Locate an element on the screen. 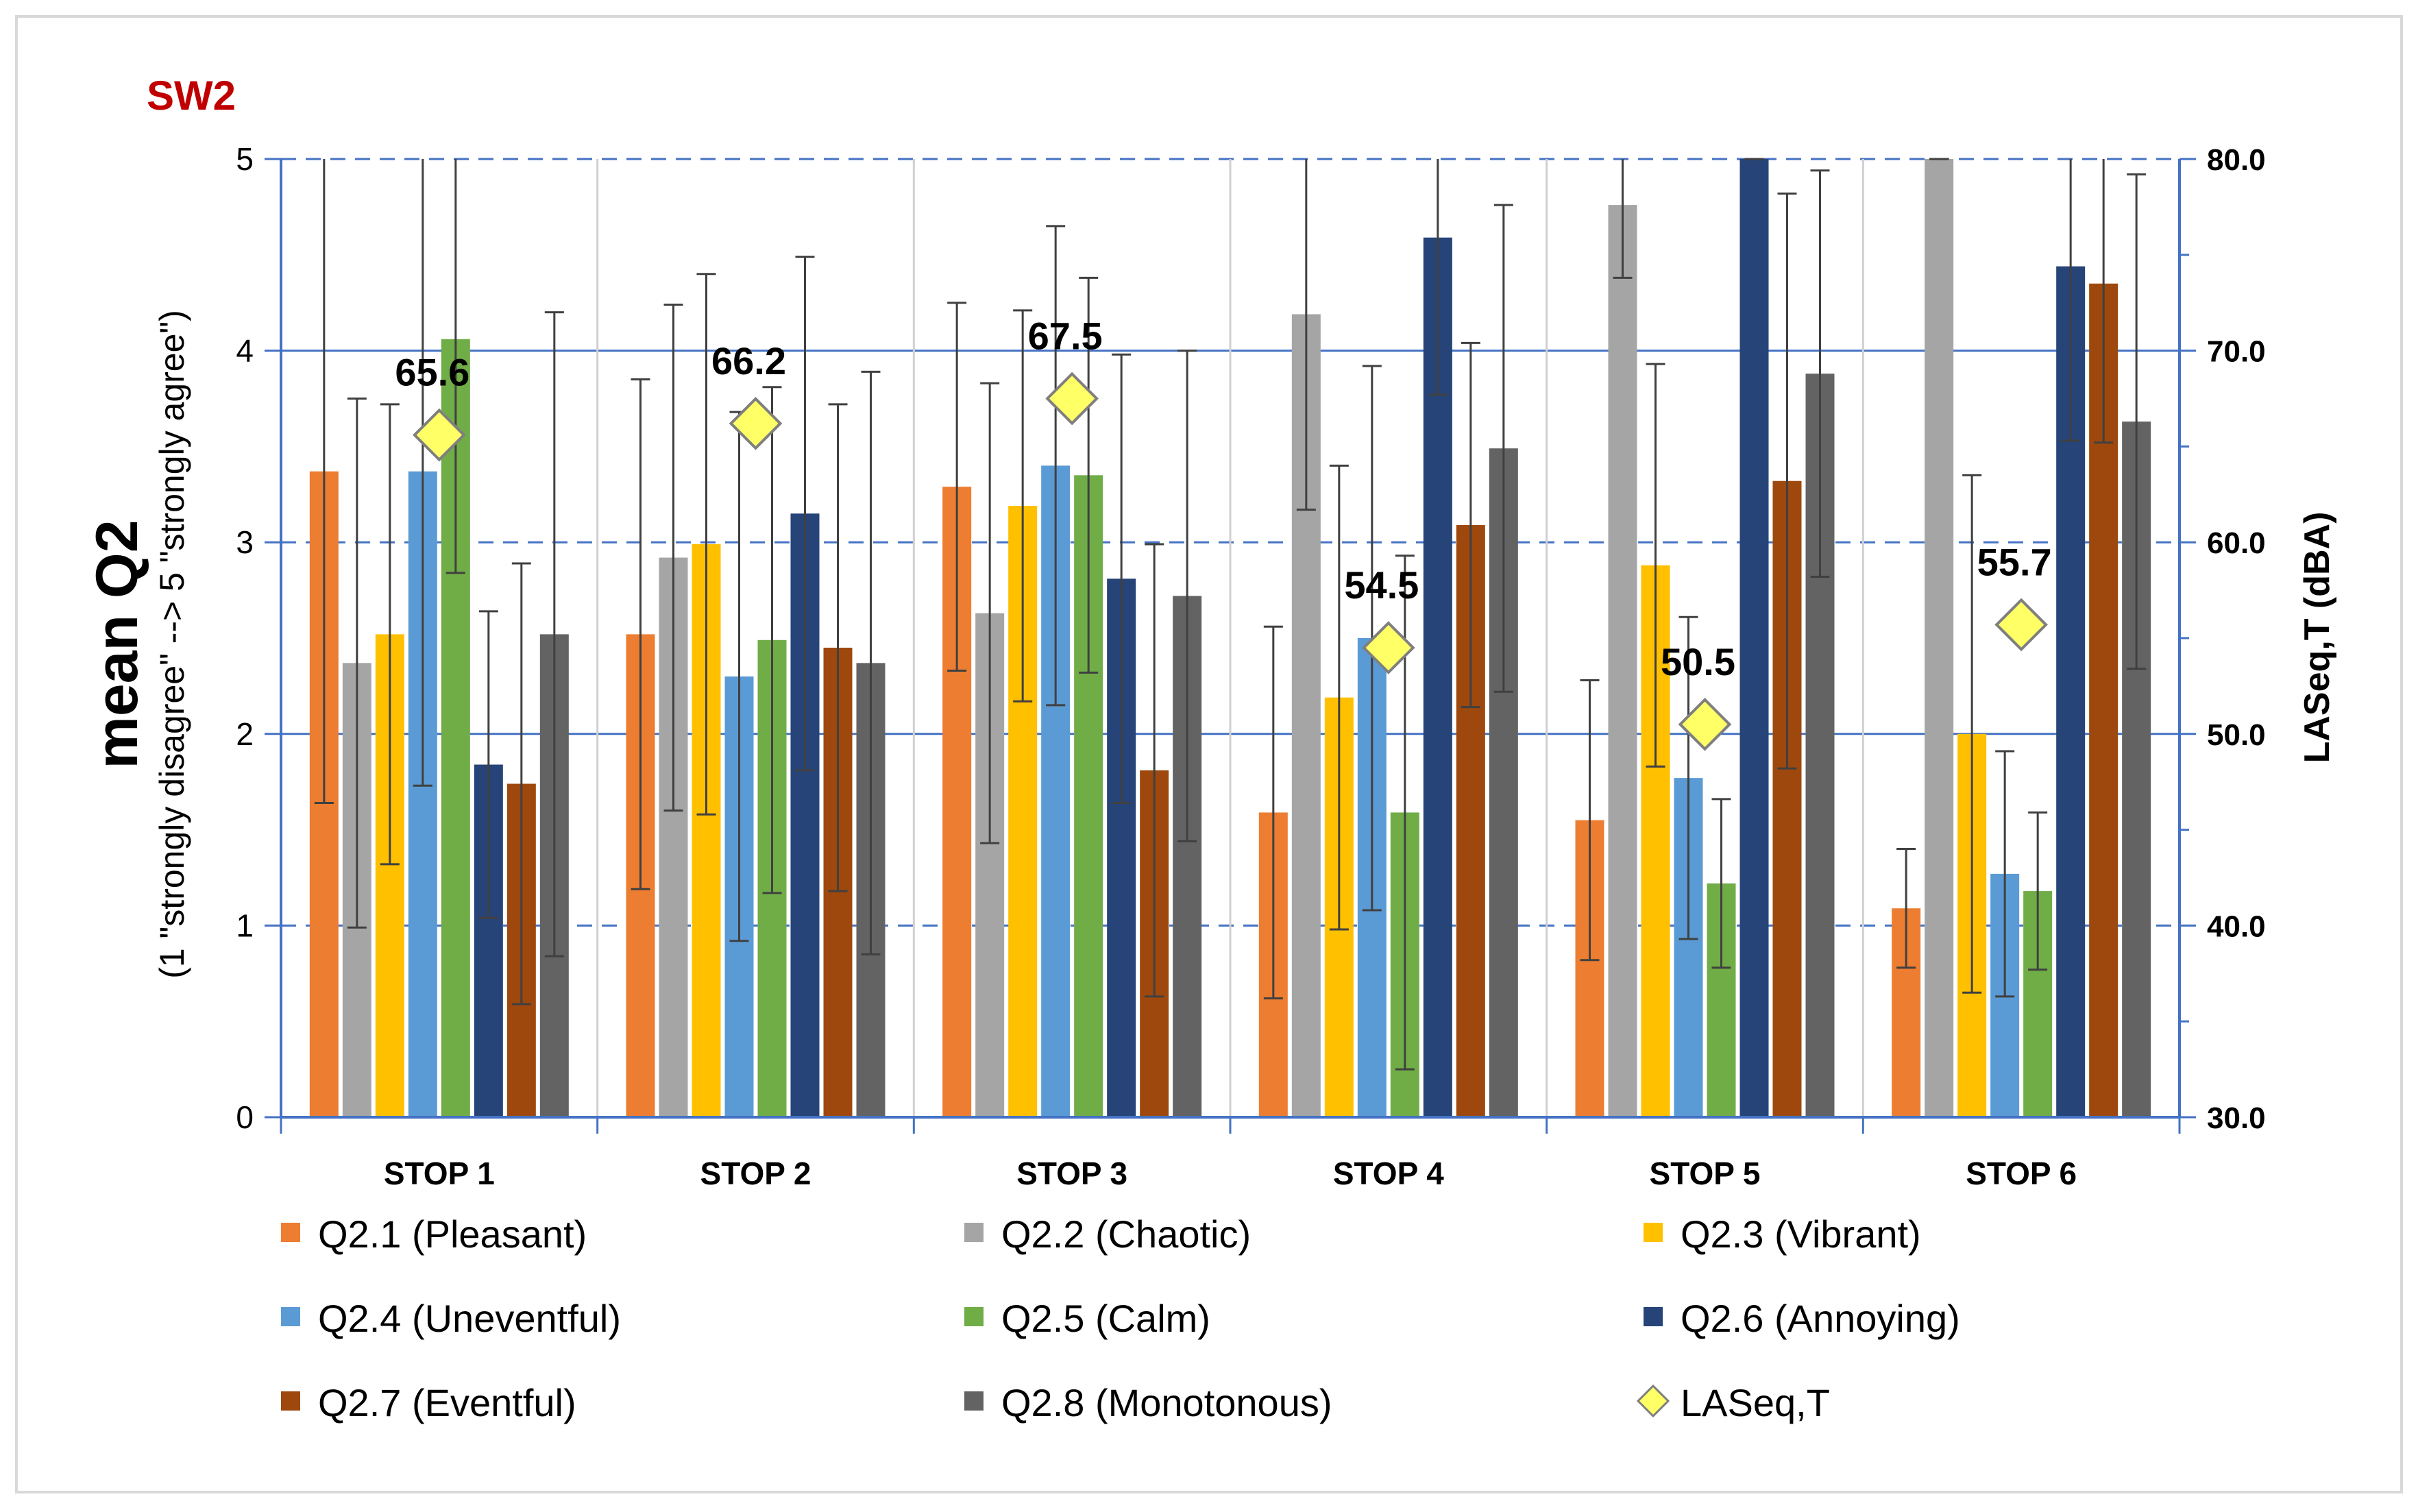 This screenshot has width=2418, height=1512. y-tick-label: 2 is located at coordinates (245, 734).